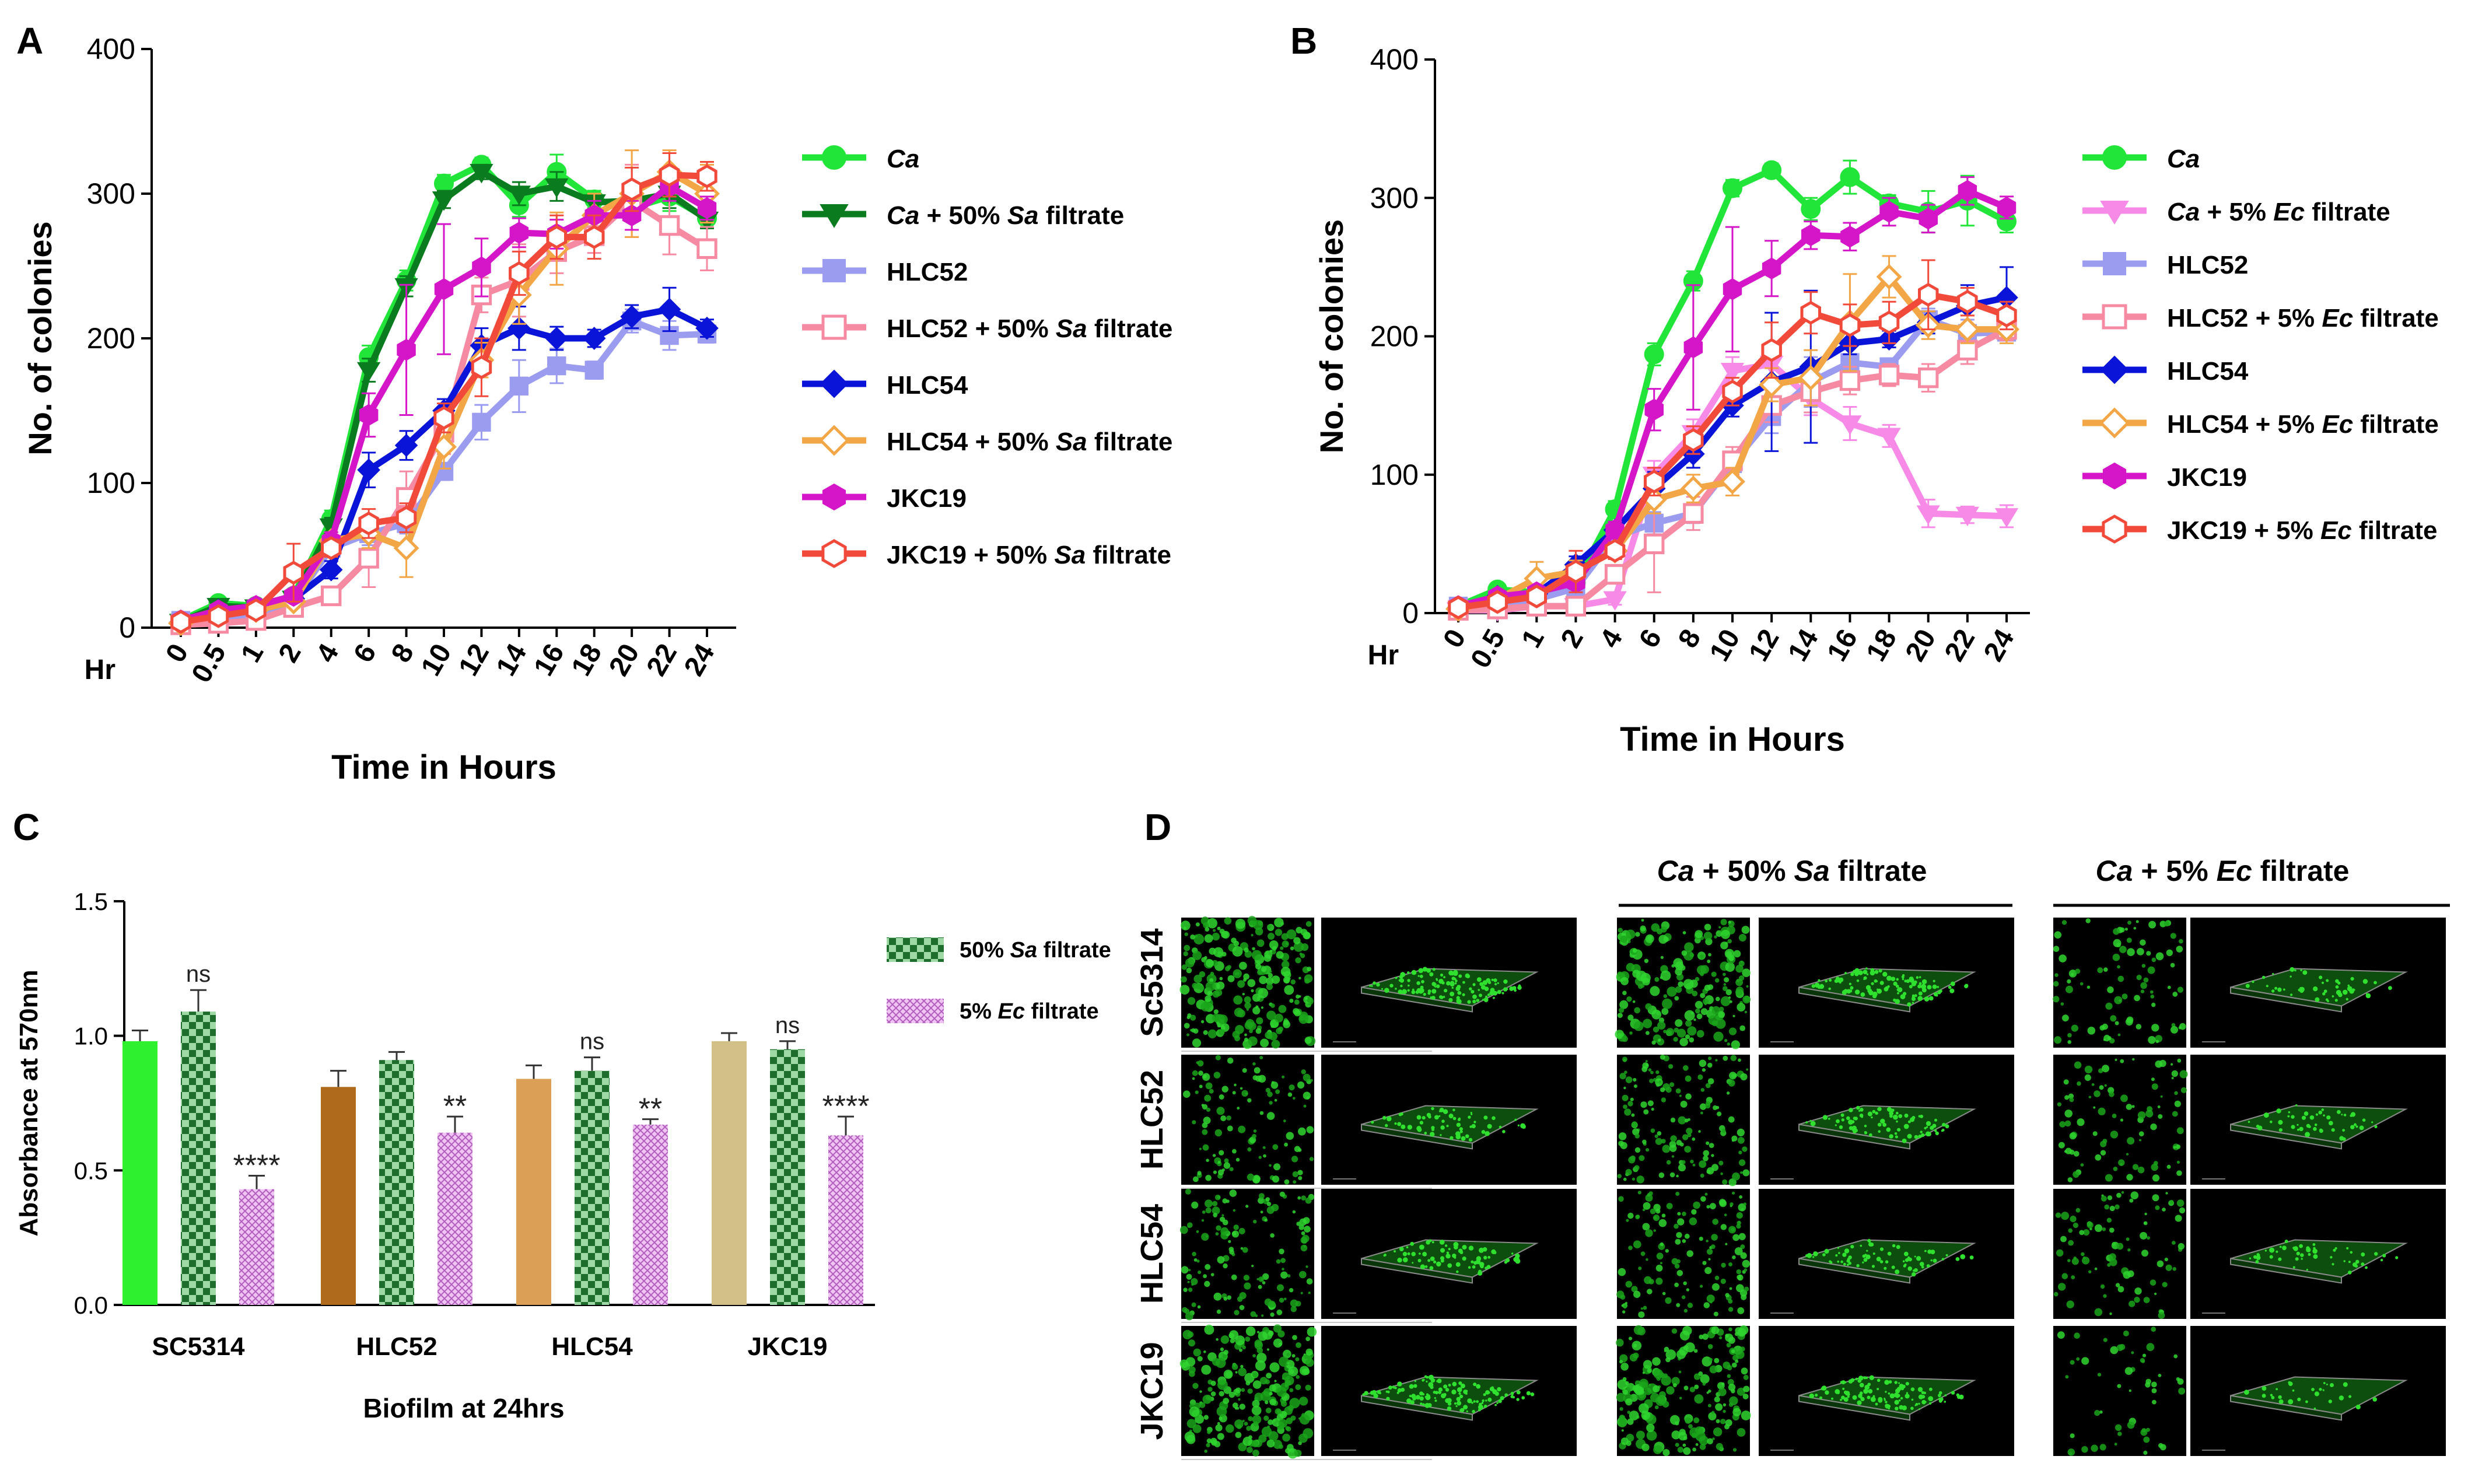 Image resolution: width=2482 pixels, height=1484 pixels. Describe the element at coordinates (111, 194) in the screenshot. I see `y-tick-label: 300` at that location.